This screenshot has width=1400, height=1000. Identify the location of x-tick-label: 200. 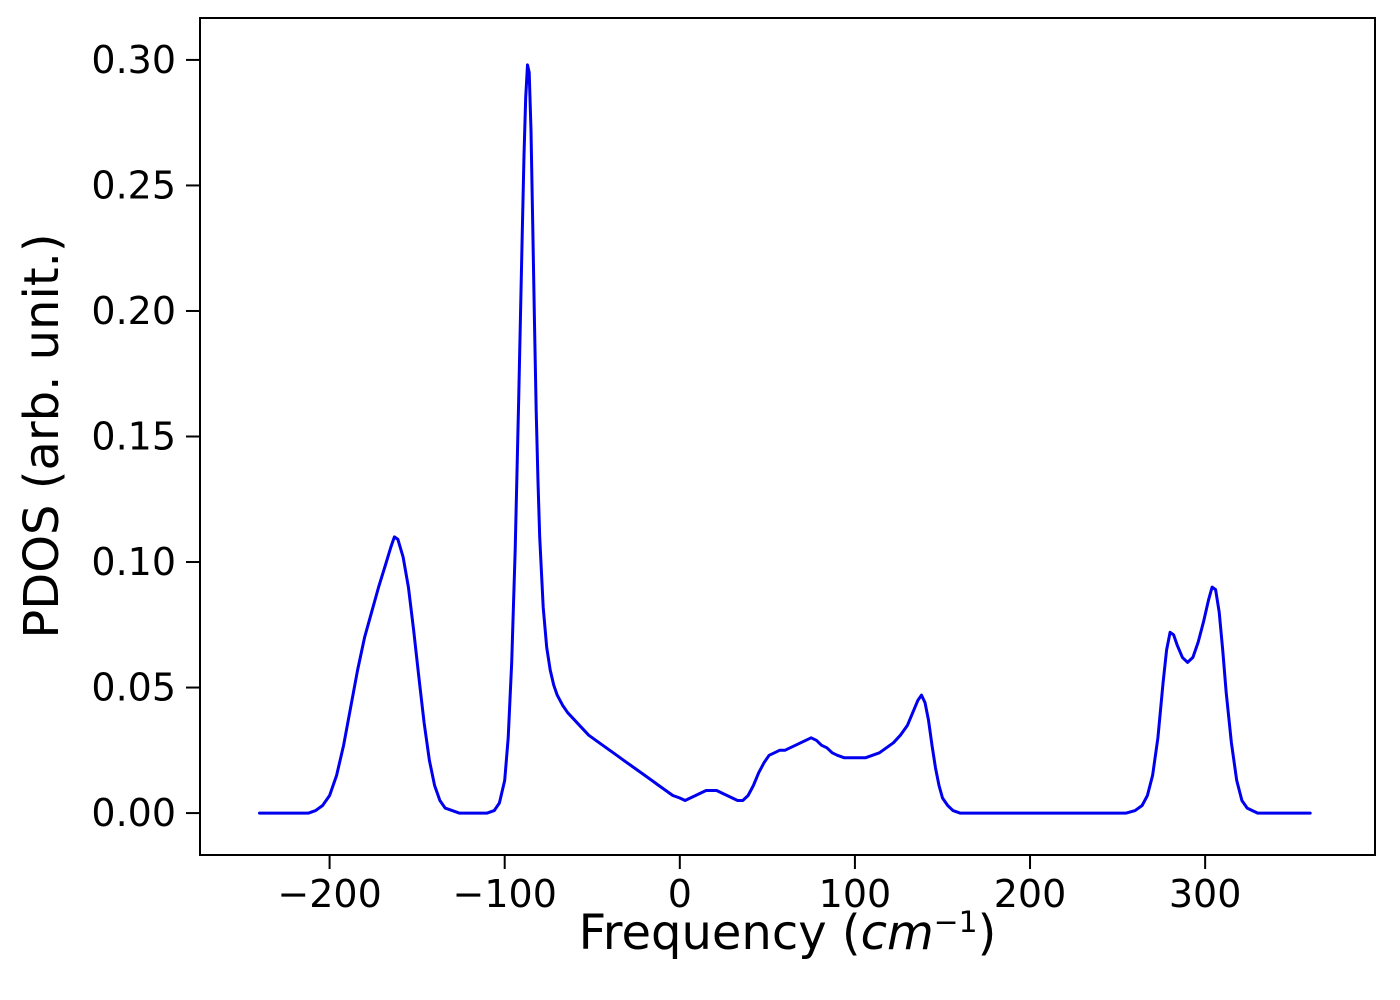
(1030, 894).